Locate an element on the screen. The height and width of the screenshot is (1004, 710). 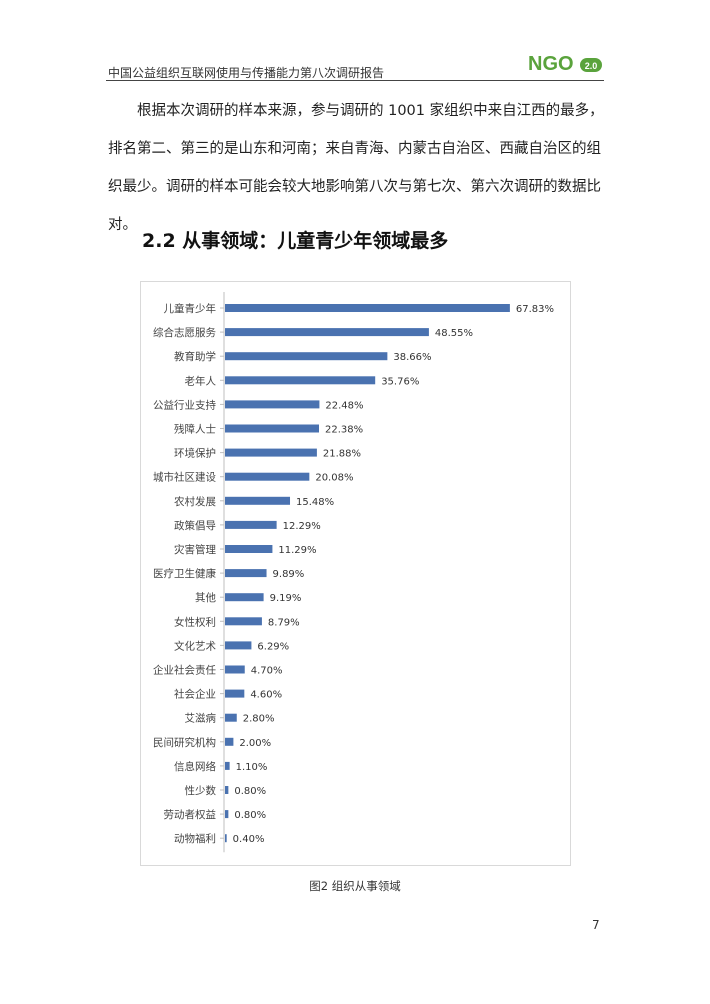
ngo-logo: NGO 2.0 is located at coordinates (566, 63).